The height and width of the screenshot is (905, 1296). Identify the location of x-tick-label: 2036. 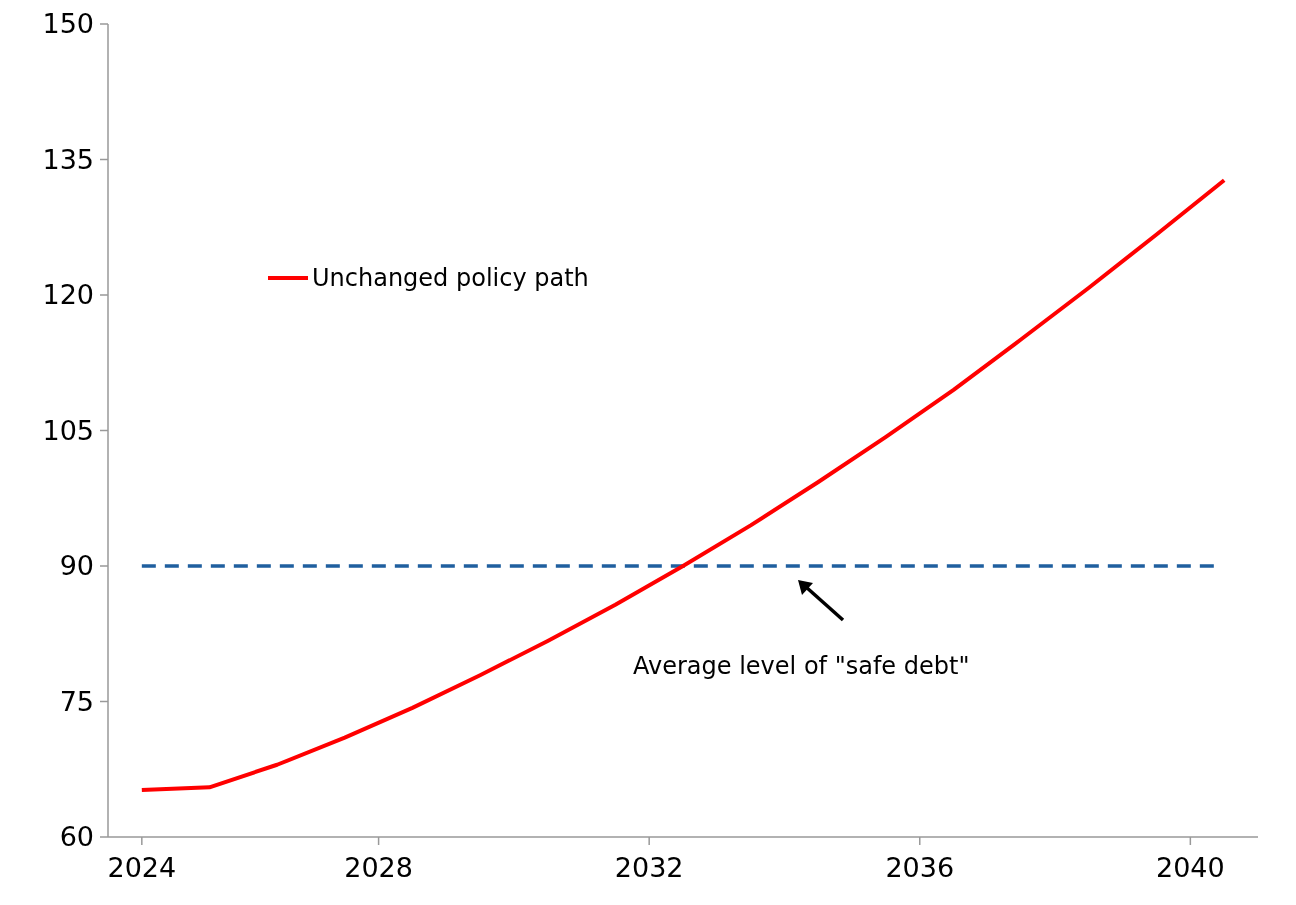
(920, 867).